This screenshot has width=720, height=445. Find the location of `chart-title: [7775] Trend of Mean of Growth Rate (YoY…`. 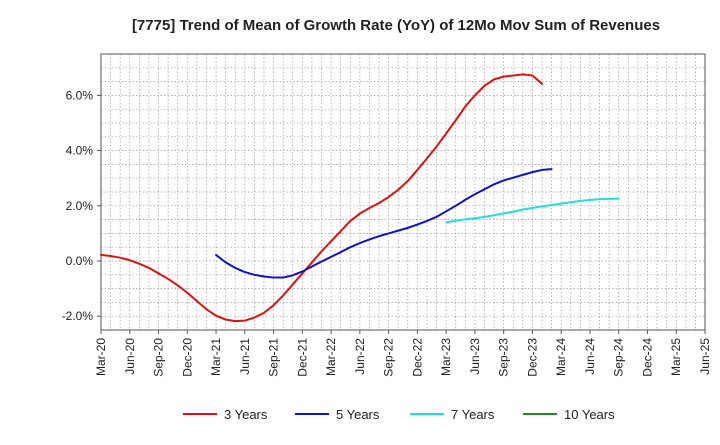

chart-title: [7775] Trend of Mean of Growth Rate (YoY… is located at coordinates (396, 25).